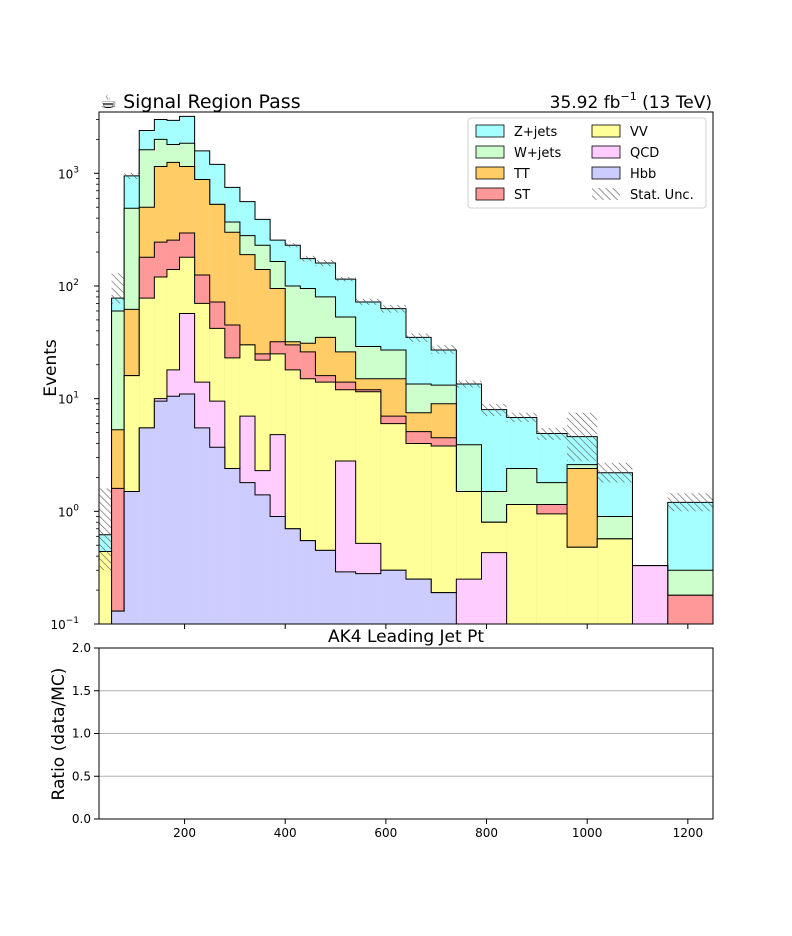 The width and height of the screenshot is (792, 936). What do you see at coordinates (64, 624) in the screenshot?
I see `main-y-tick-label: 10⁻¹` at bounding box center [64, 624].